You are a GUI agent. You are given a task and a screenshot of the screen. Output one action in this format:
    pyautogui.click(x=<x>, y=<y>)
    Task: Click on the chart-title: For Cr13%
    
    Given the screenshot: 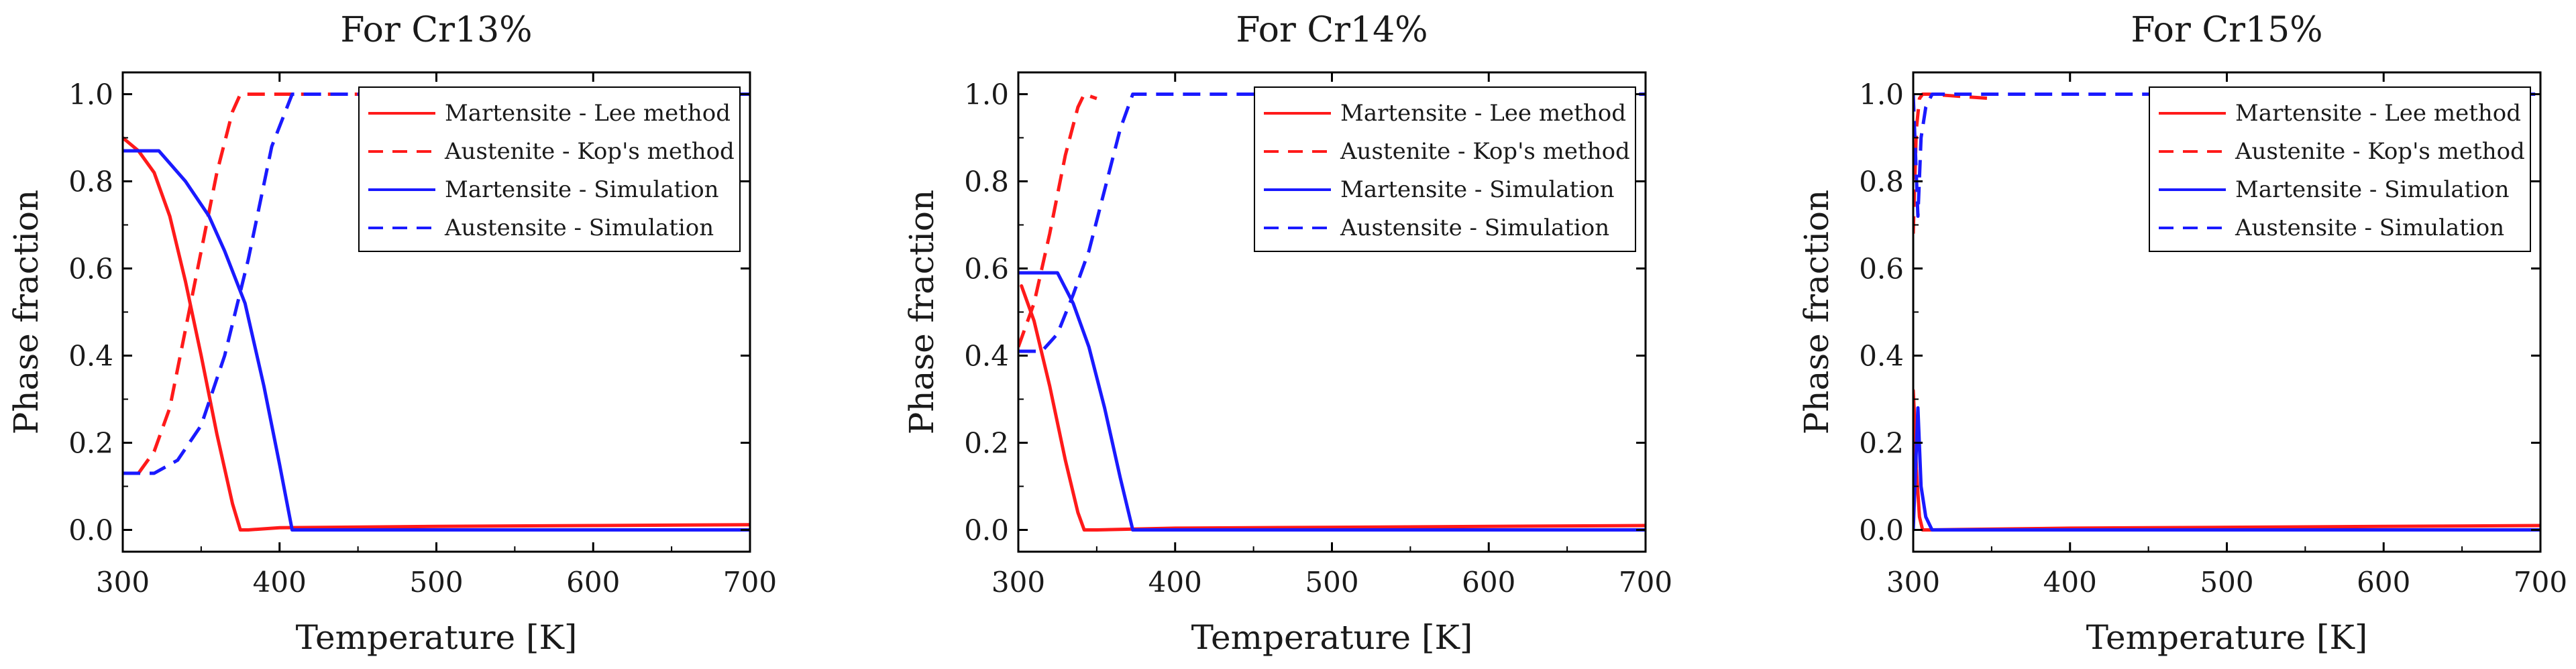 What is the action you would take?
    pyautogui.click(x=436, y=30)
    